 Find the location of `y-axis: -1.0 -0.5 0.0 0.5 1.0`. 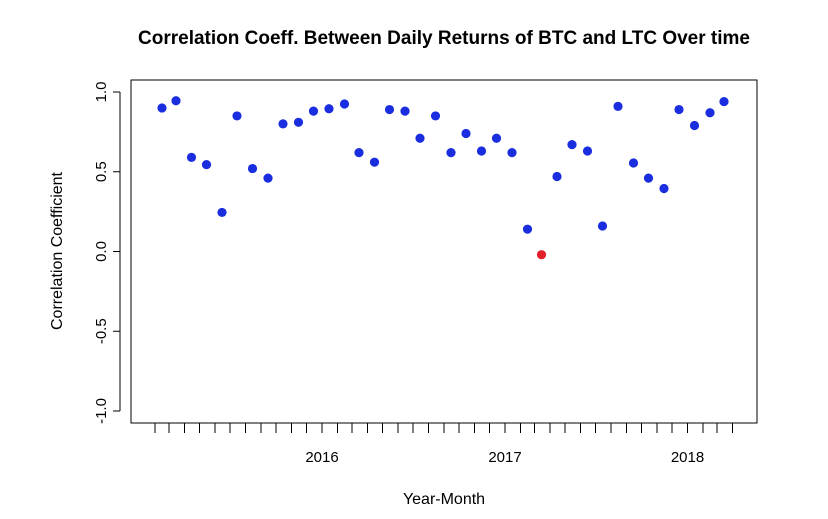

y-axis: -1.0 -0.5 0.0 0.5 1.0 is located at coordinates (107, 253).